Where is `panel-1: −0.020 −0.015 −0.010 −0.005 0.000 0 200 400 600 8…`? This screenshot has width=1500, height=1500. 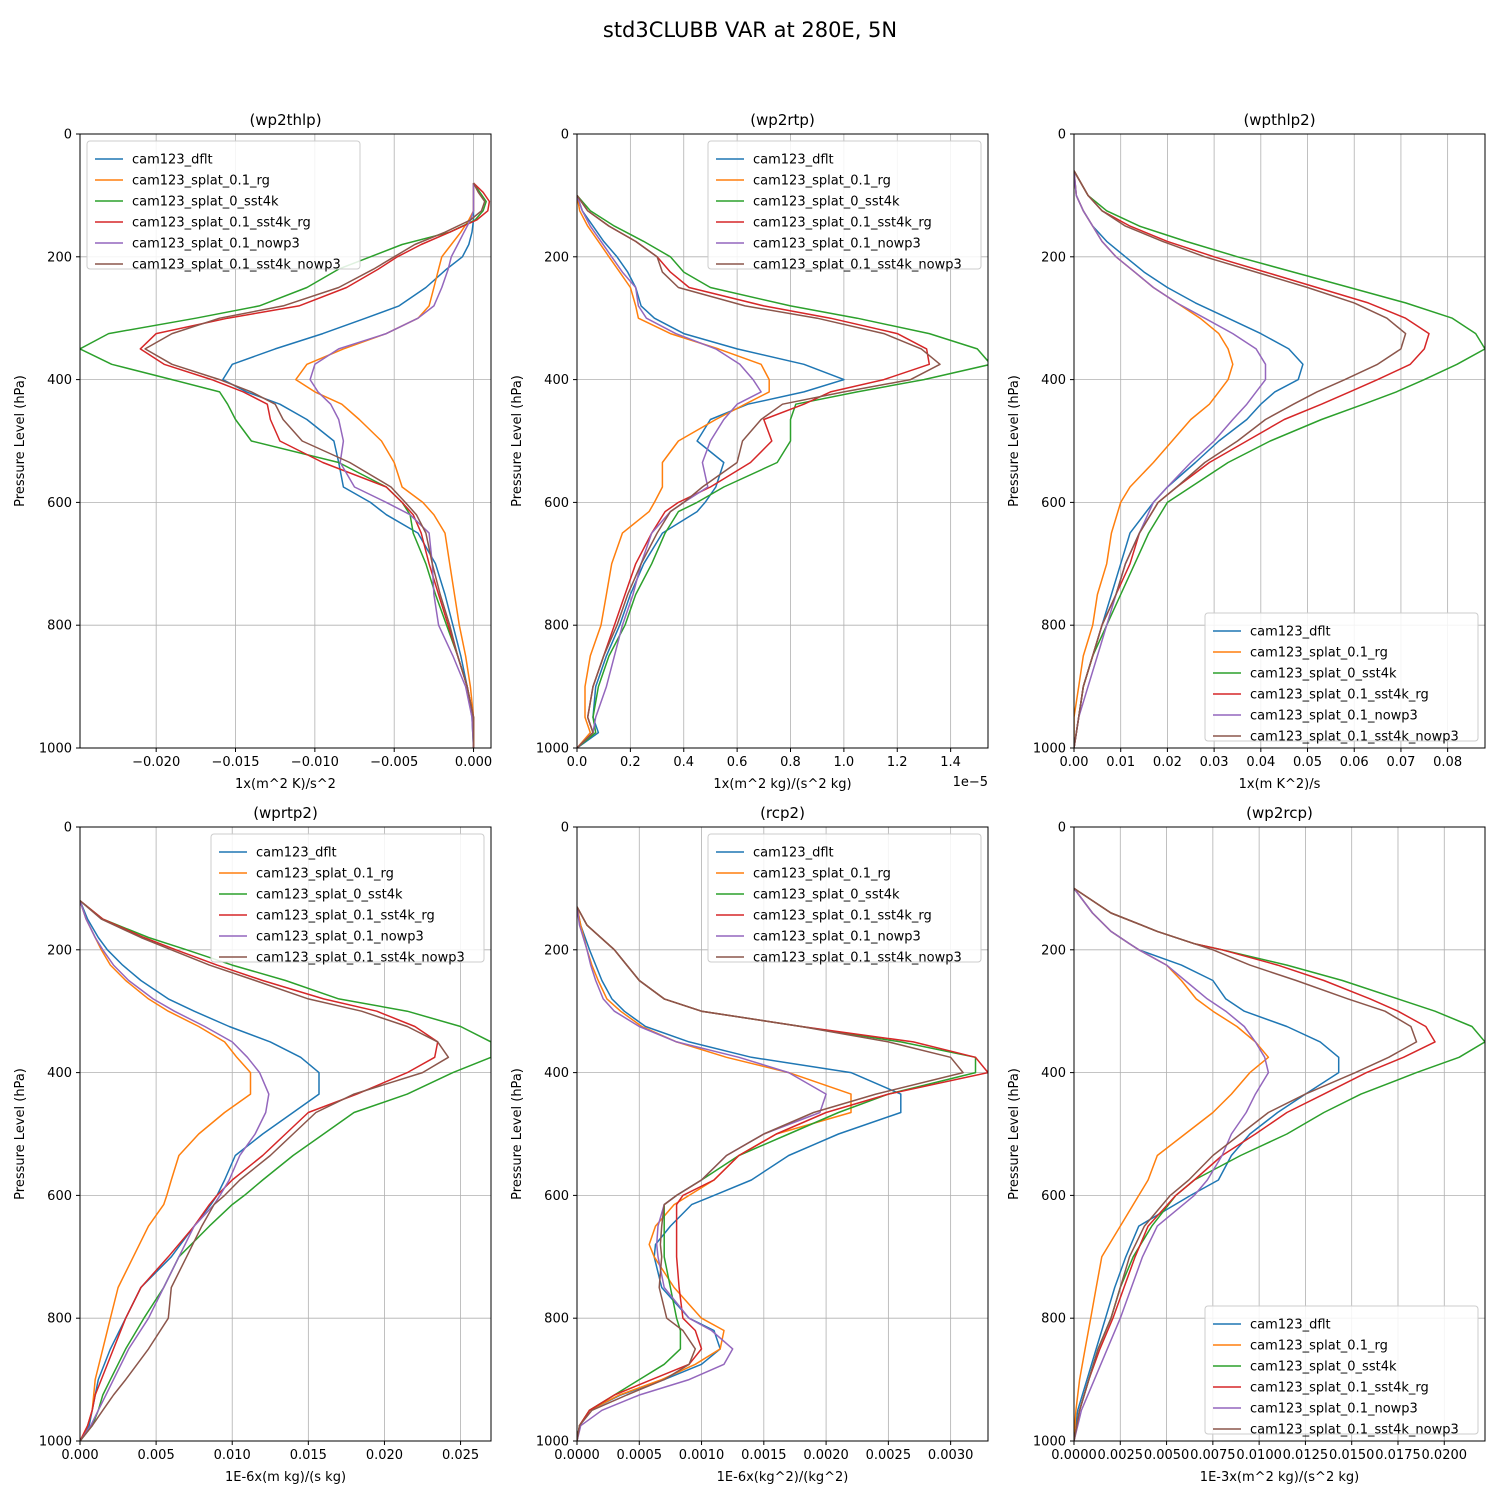 panel-1: −0.020 −0.015 −0.010 −0.005 0.000 0 200 400 600 8… is located at coordinates (252, 451).